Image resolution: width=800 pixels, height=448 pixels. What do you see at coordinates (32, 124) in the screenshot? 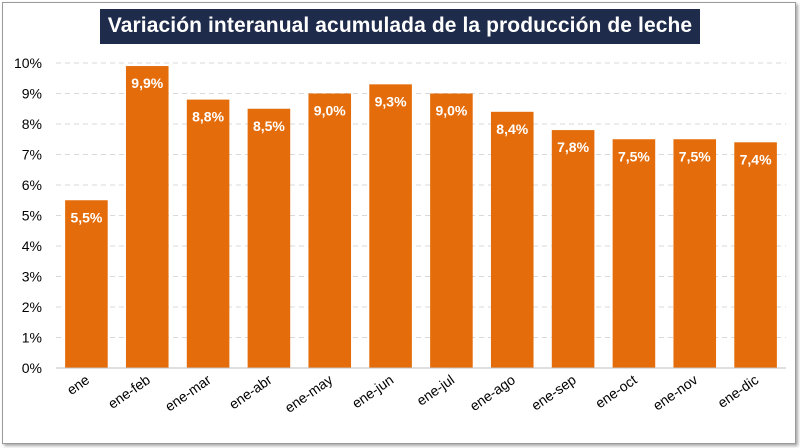
I see `y-tick-label: 8%` at bounding box center [32, 124].